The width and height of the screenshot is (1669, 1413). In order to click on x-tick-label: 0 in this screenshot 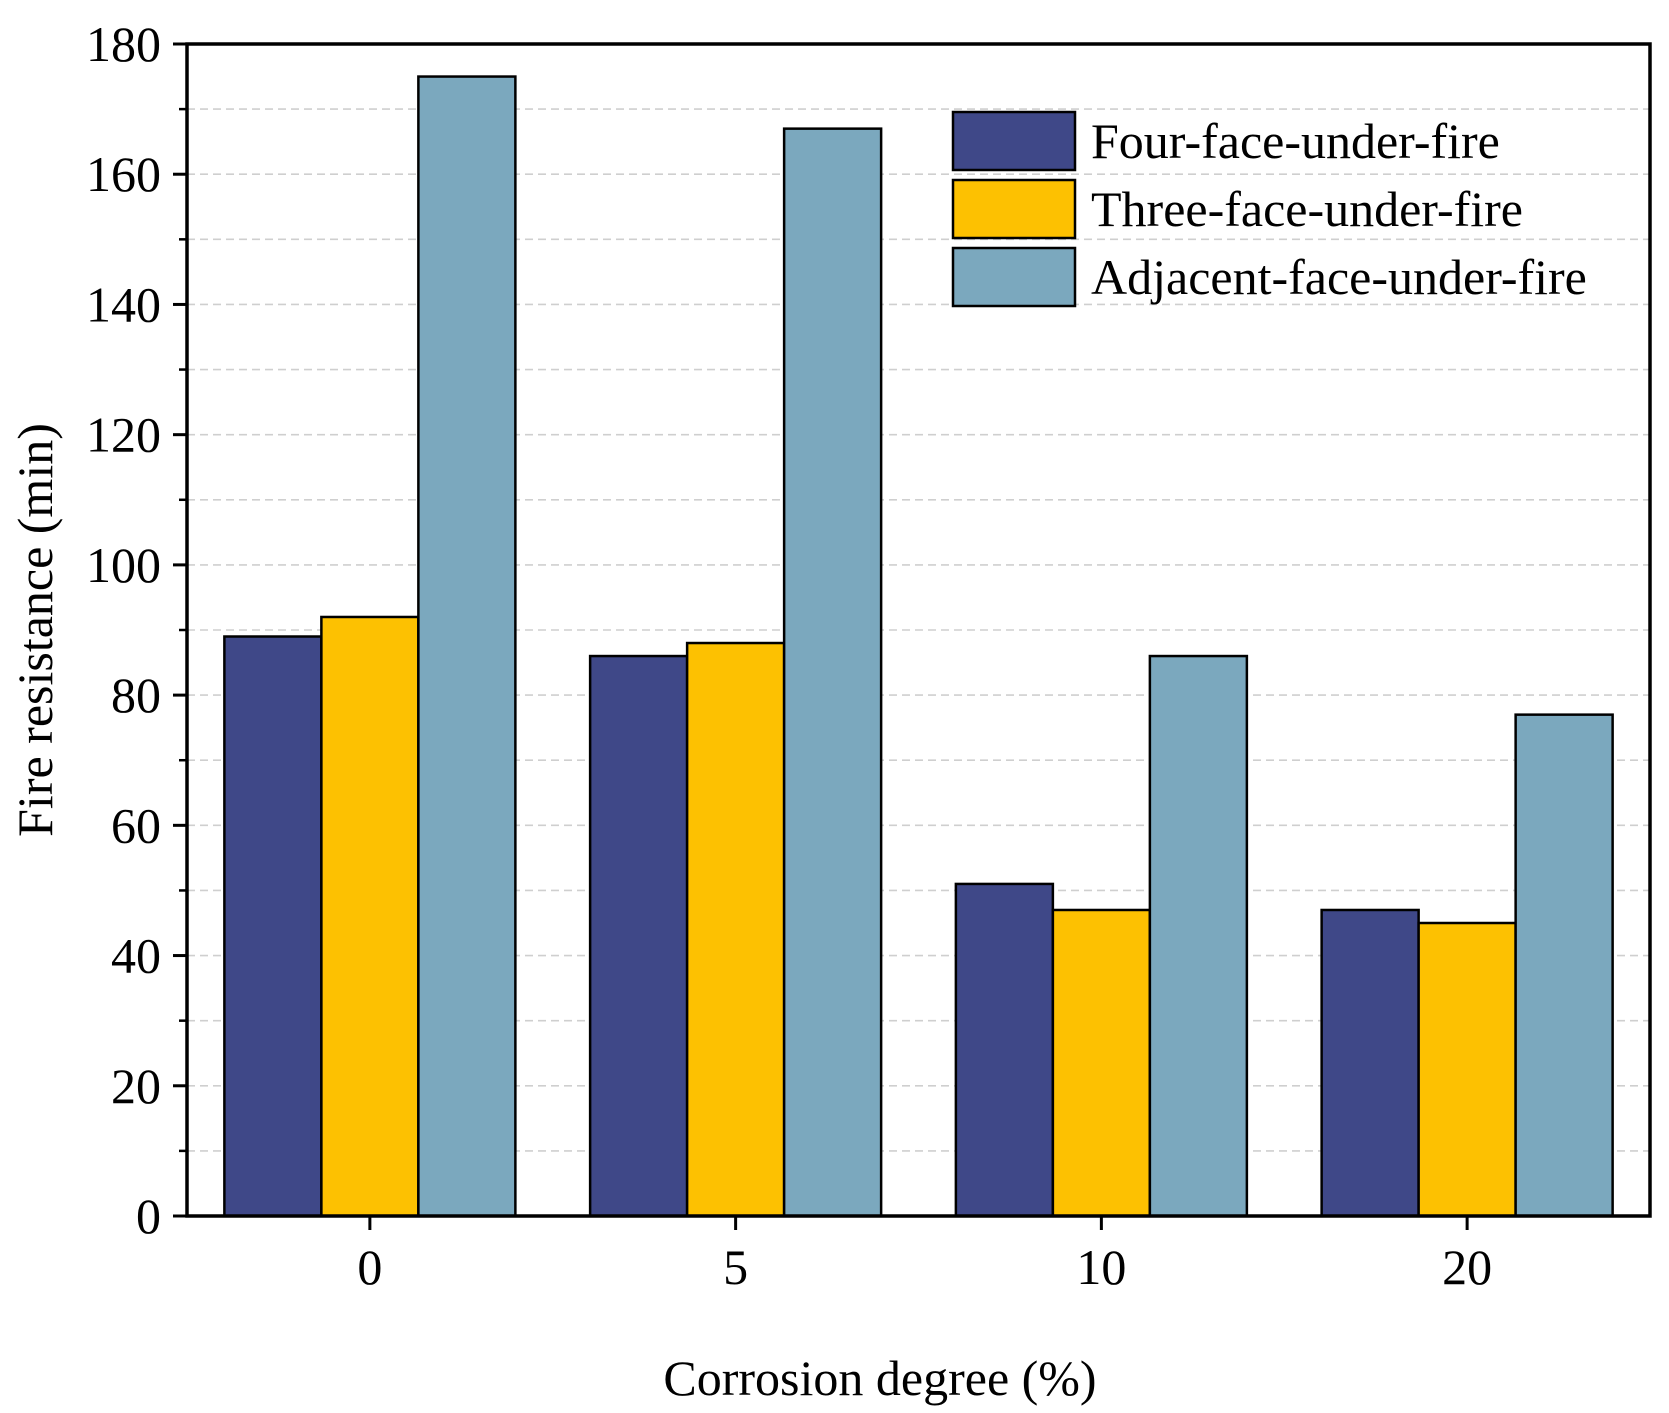, I will do `click(369, 1267)`.